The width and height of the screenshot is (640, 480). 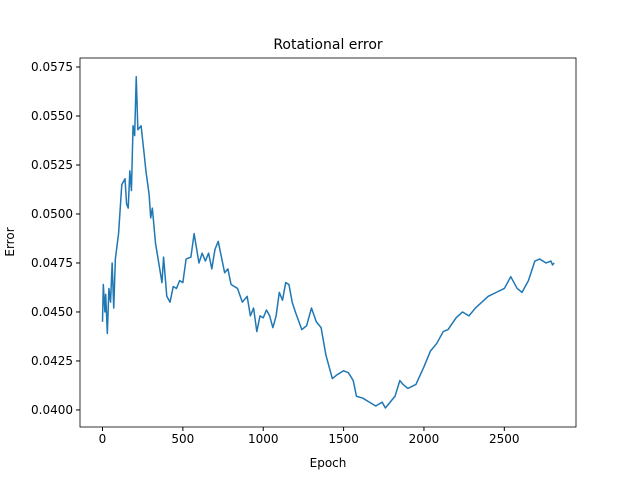 I want to click on y-tick-label: 0.0425, so click(x=52, y=361).